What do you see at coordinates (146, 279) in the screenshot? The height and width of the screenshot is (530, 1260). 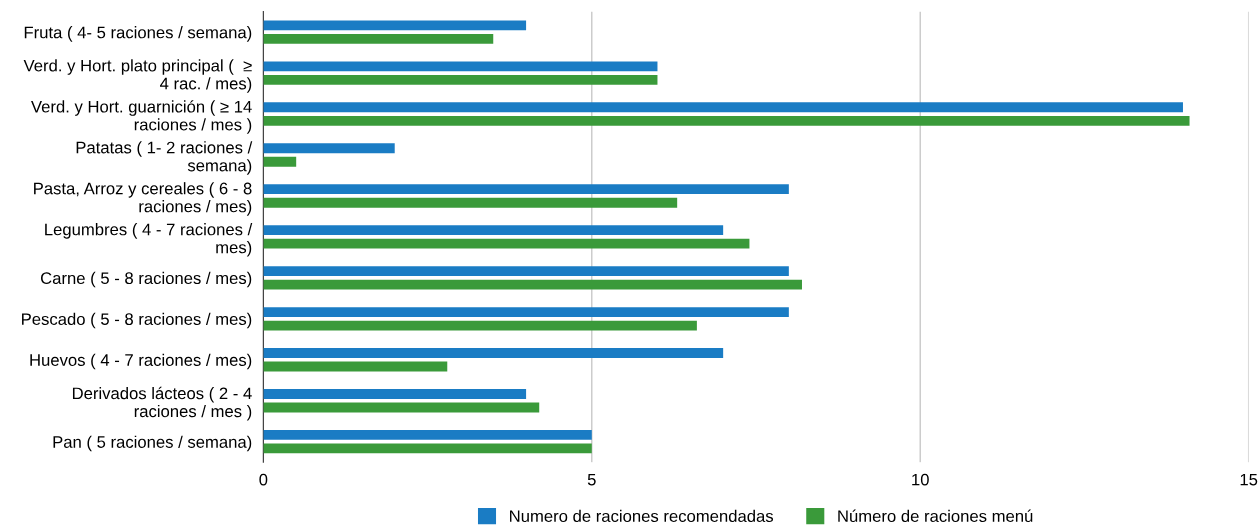 I see `y-tick-label: Carne ( 5 - 8 raciones / mes)` at bounding box center [146, 279].